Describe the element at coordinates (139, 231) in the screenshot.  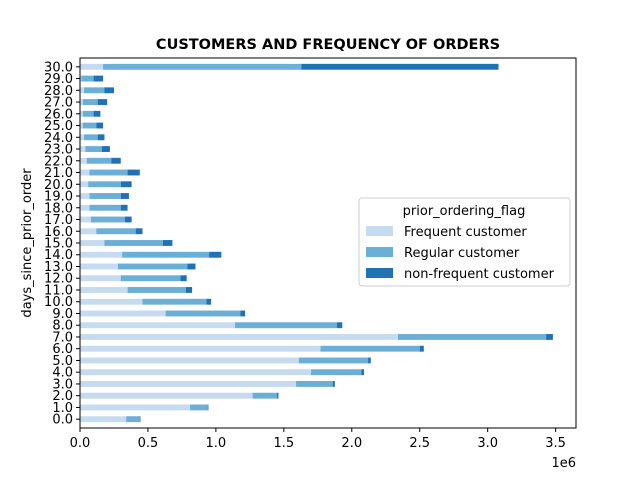
I see `bar-16.0-series-2` at that location.